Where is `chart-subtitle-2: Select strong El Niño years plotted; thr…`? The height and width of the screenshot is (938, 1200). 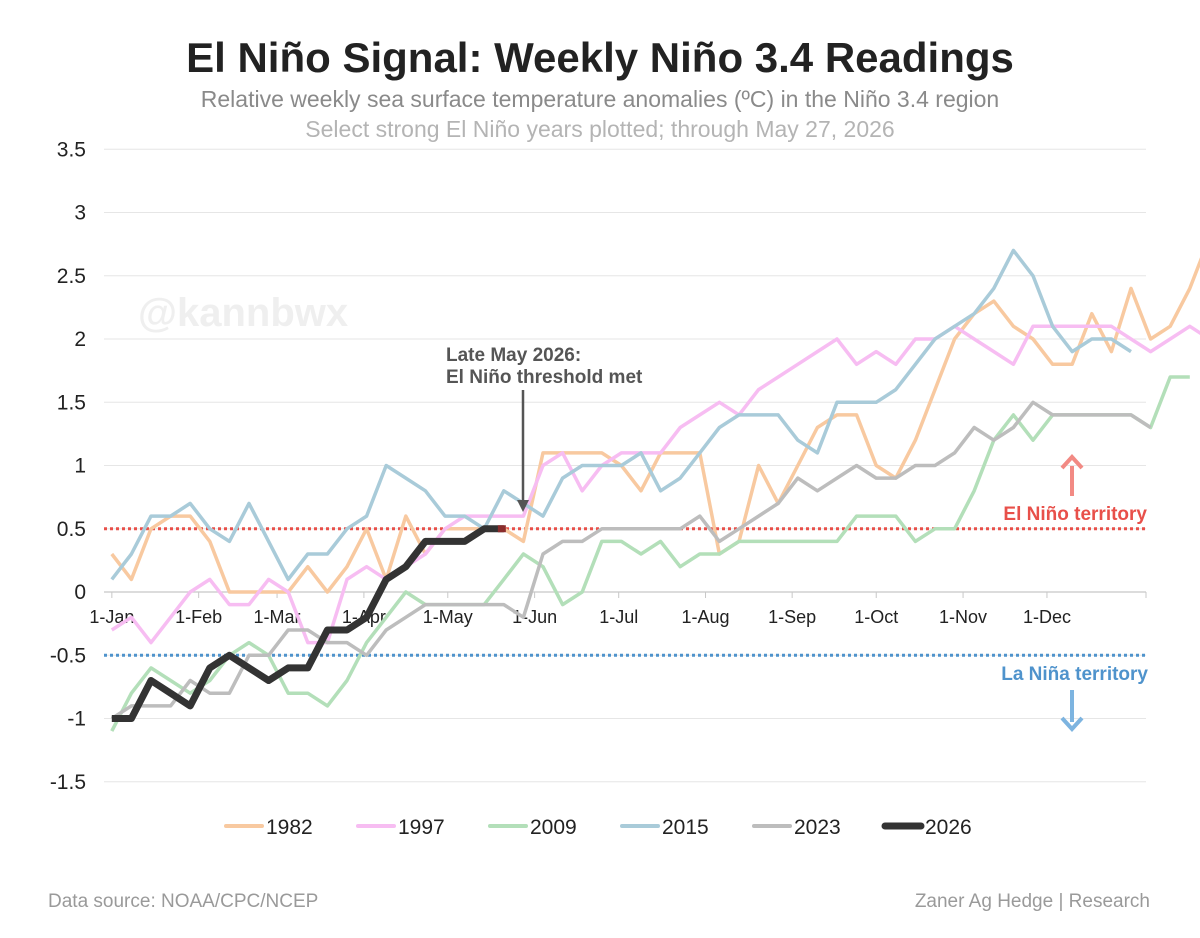 chart-subtitle-2: Select strong El Niño years plotted; thr… is located at coordinates (600, 129).